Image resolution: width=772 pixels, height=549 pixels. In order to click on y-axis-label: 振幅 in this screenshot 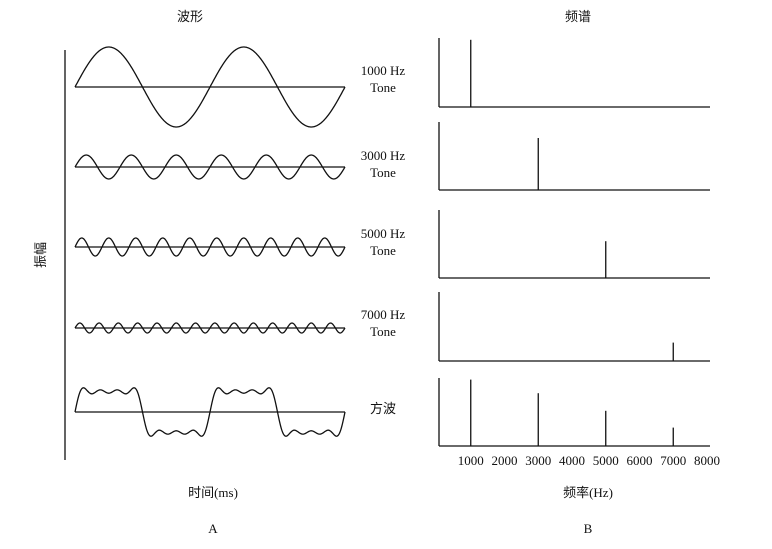, I will do `click(40, 255)`.